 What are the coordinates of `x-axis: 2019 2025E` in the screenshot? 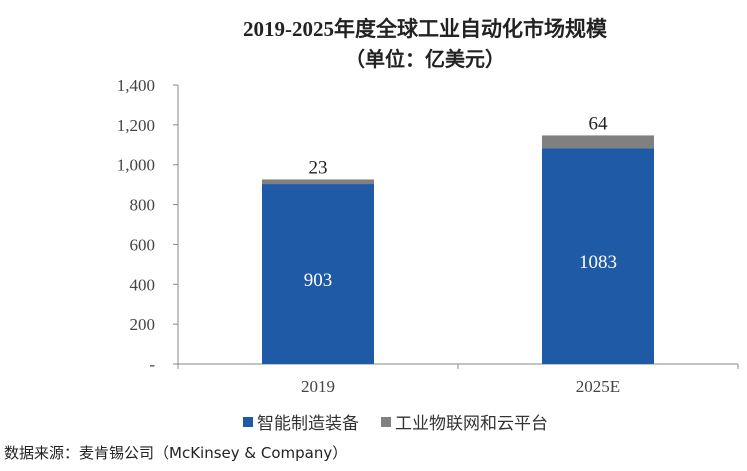 It's located at (458, 379).